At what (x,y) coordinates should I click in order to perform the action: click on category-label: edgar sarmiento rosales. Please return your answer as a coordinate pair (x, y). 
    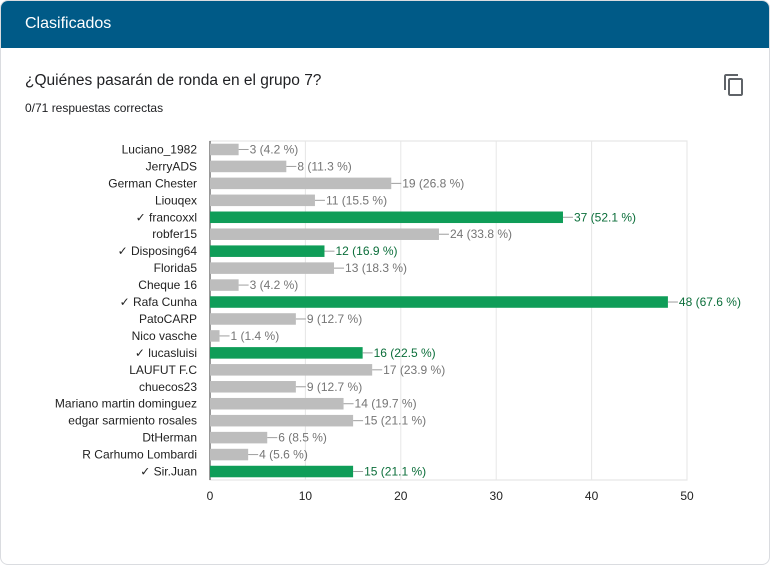
    Looking at the image, I should click on (132, 421).